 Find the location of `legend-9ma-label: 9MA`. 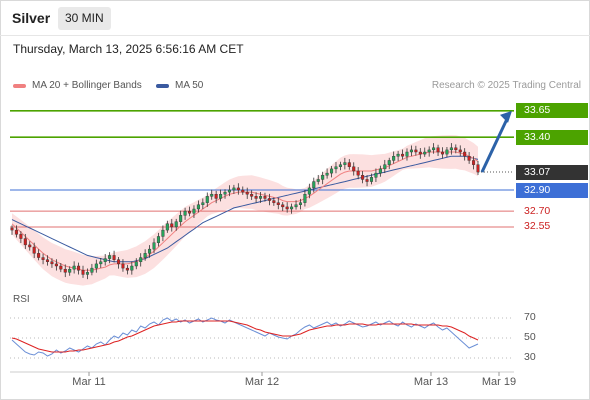

legend-9ma-label: 9MA is located at coordinates (72, 299).